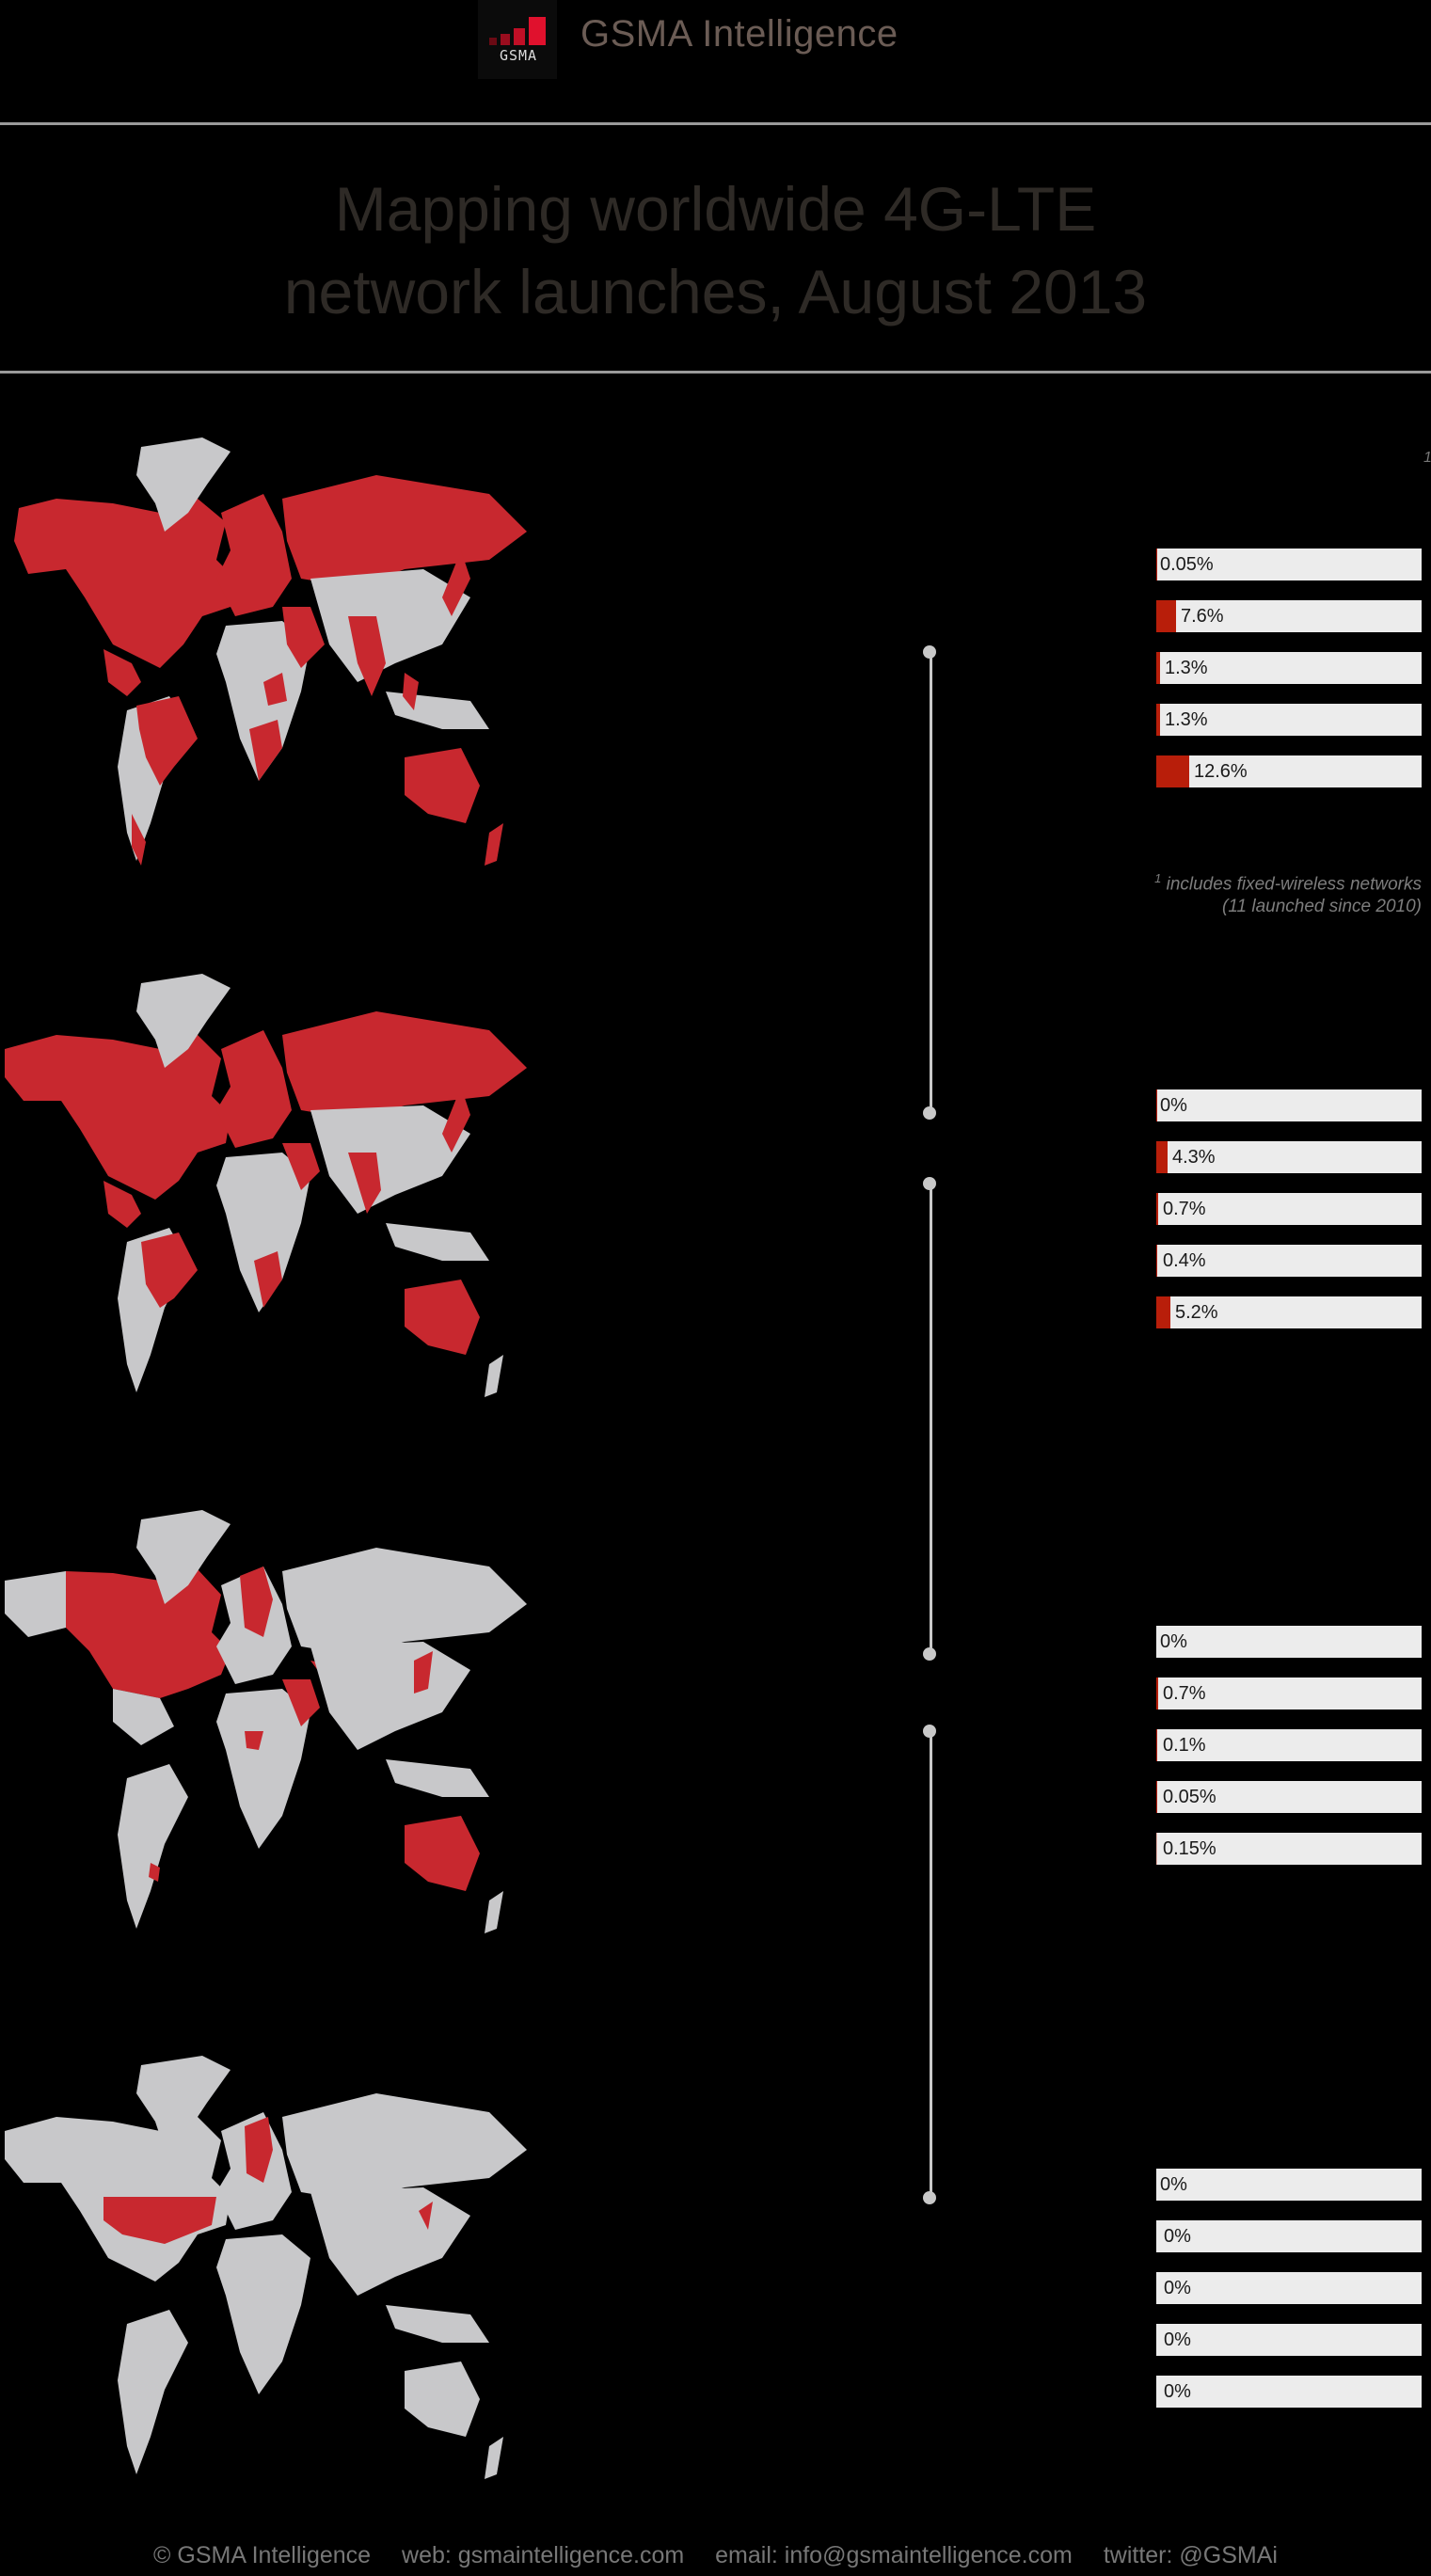 The image size is (1431, 2576). Describe the element at coordinates (1190, 2555) in the screenshot. I see `twitter-link: twitter: @GSMAi` at that location.